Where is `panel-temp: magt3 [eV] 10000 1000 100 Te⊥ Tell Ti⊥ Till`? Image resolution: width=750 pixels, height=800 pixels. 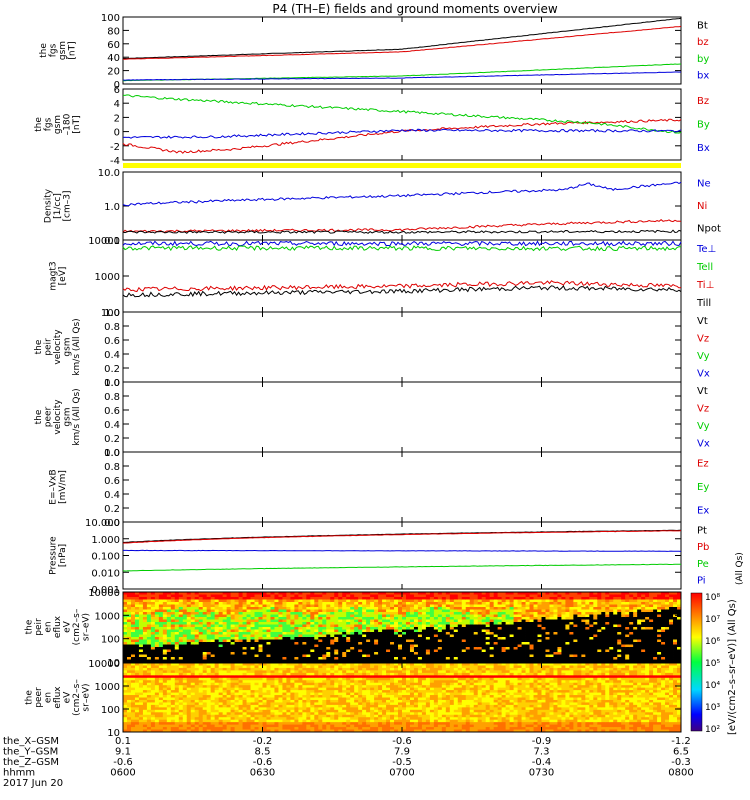
panel-temp: magt3 [eV] 10000 1000 100 Te⊥ Tell Ti⊥ Till is located at coordinates (382, 277).